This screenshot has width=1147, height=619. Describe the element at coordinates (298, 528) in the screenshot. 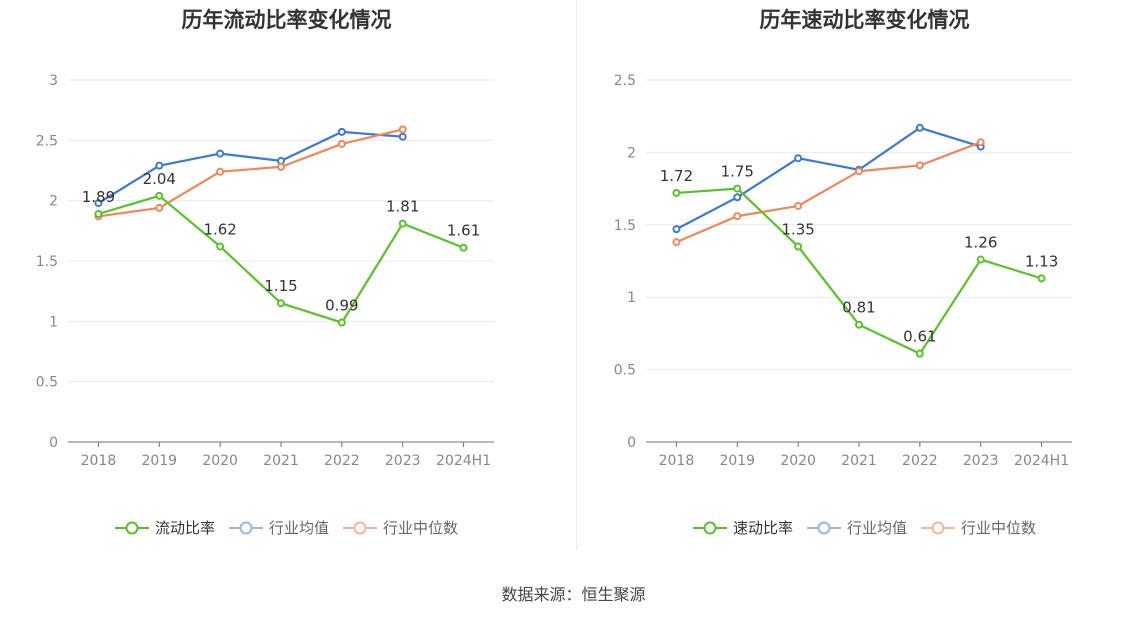

I see `legend-label: 行业均值` at that location.